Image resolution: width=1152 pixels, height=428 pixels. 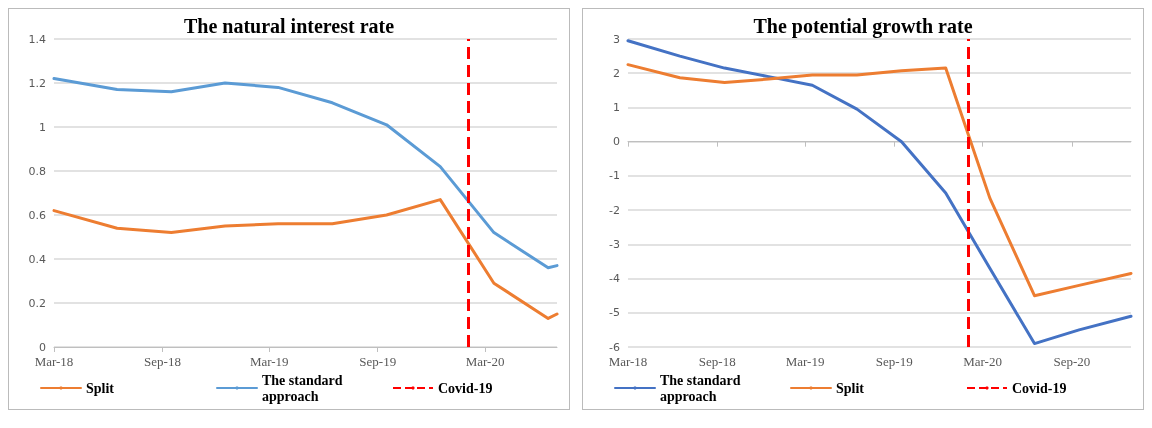 What do you see at coordinates (37, 259) in the screenshot?
I see `y-tick-label: 0.4` at bounding box center [37, 259].